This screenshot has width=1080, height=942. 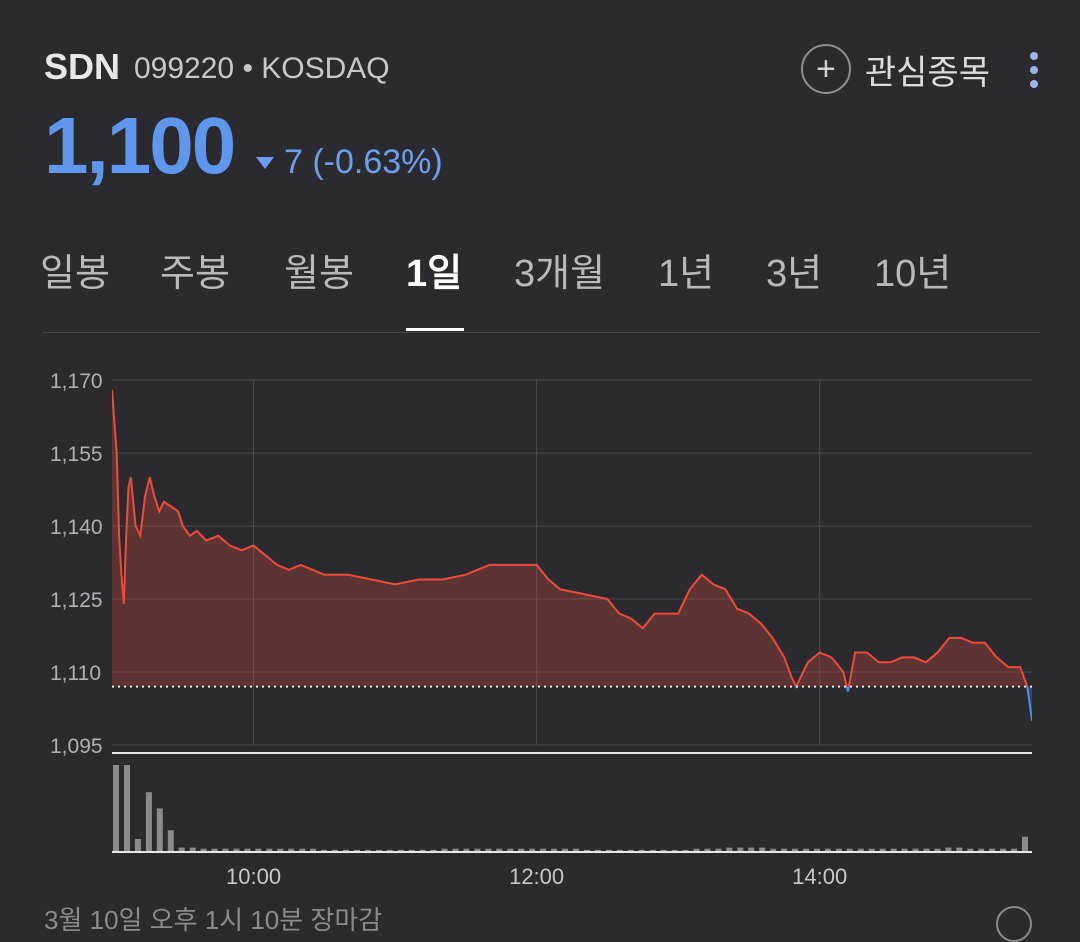 I want to click on tab-monthly: 월봉, so click(x=319, y=274).